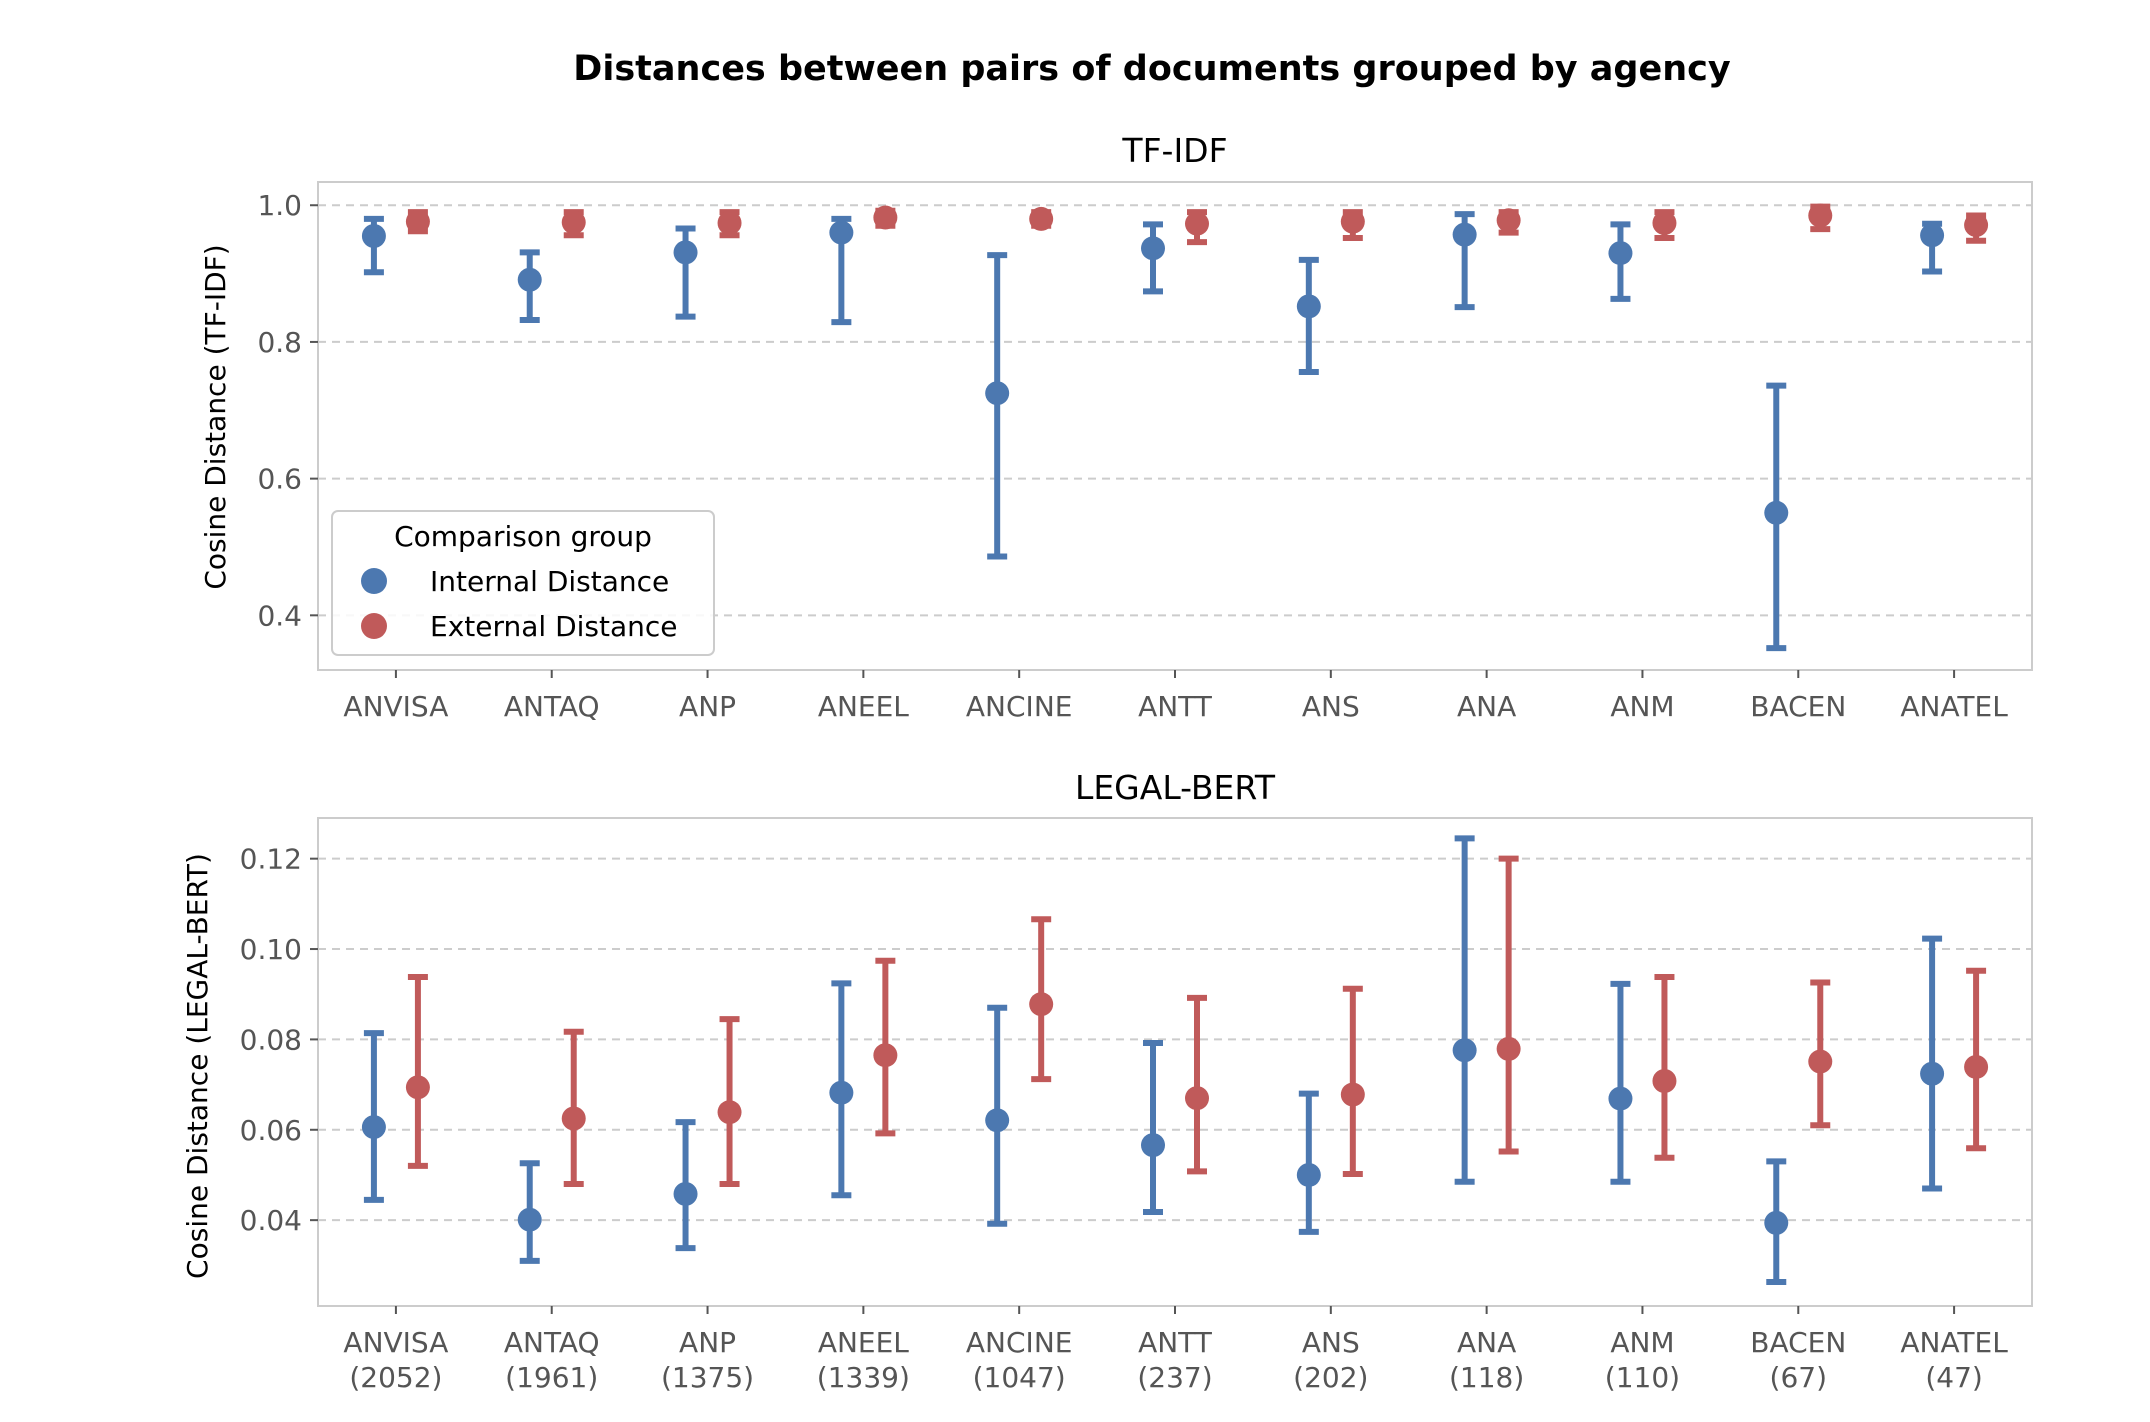 The width and height of the screenshot is (2150, 1422). What do you see at coordinates (1798, 706) in the screenshot?
I see `tfidf-x-tick-label: BACEN` at bounding box center [1798, 706].